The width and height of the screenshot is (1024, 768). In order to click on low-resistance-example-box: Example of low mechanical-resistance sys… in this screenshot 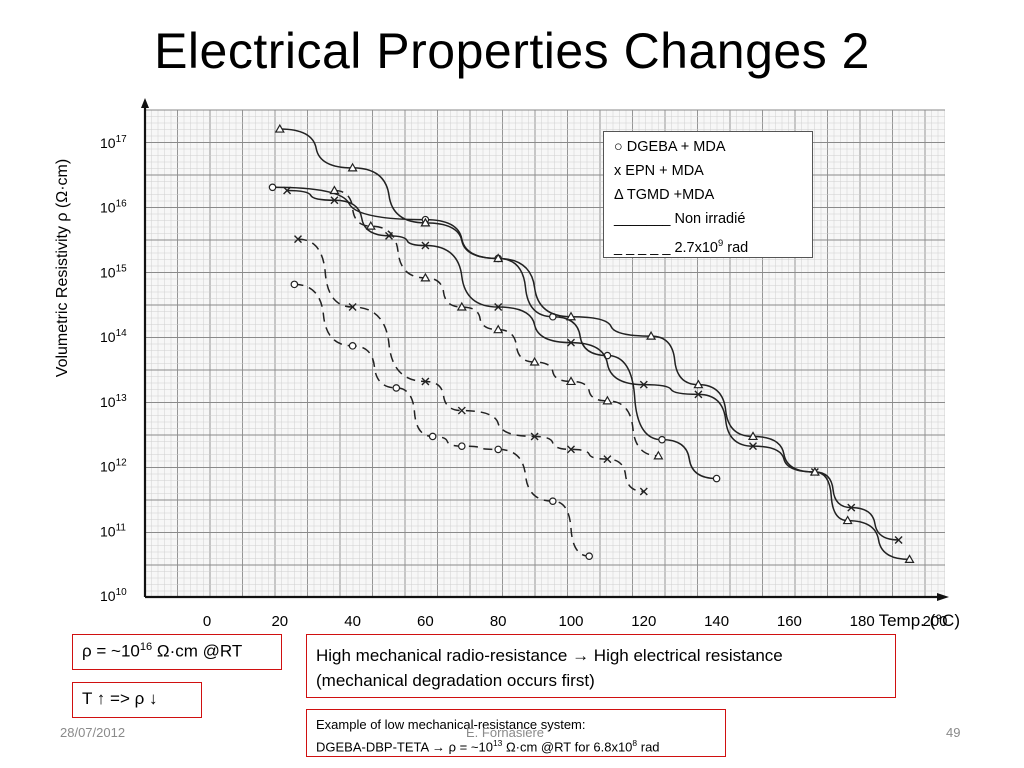, I will do `click(516, 733)`.